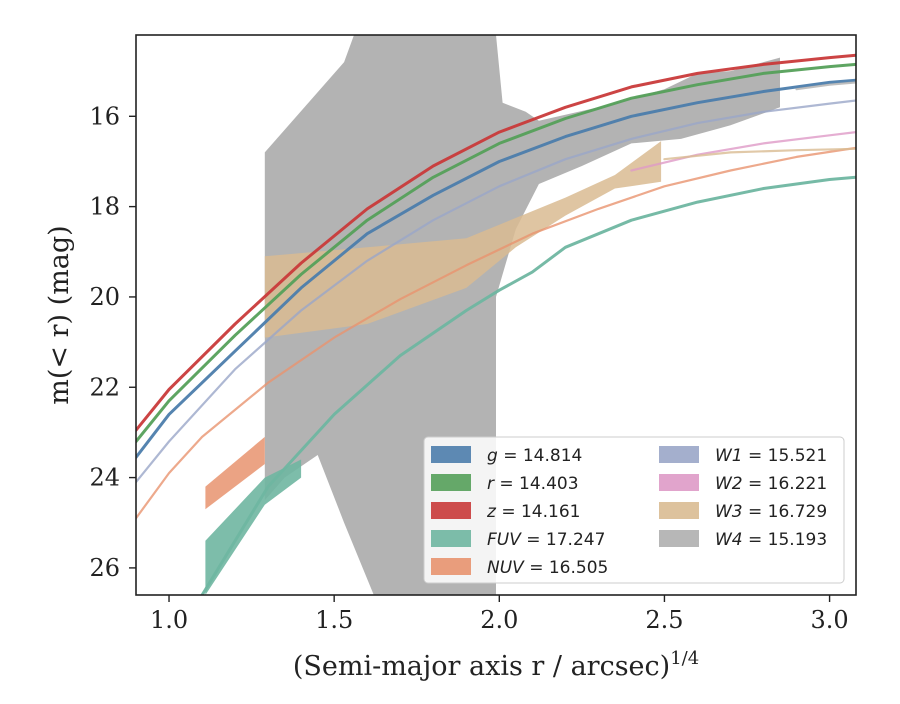 The height and width of the screenshot is (704, 900). I want to click on series-line-w3, so click(759, 154).